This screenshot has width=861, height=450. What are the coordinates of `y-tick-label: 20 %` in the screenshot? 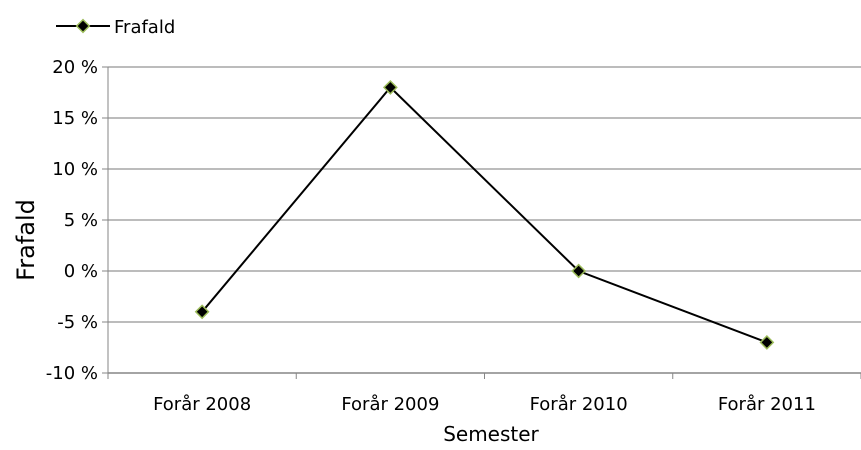 It's located at (75, 67).